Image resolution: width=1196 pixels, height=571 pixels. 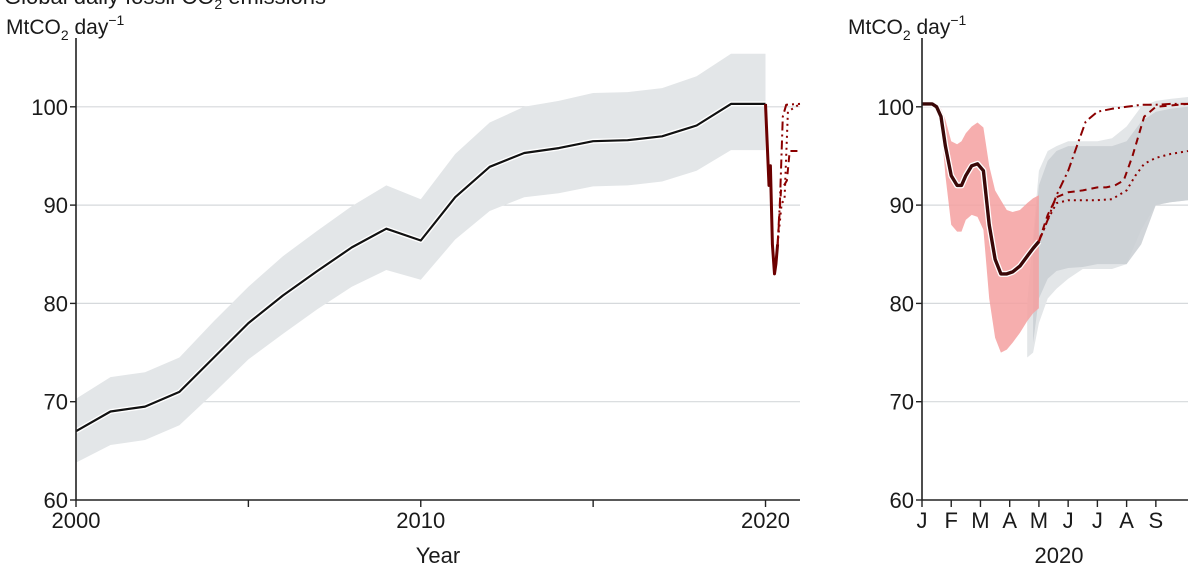 What do you see at coordinates (1156, 520) in the screenshot?
I see `x-tick-label: S` at bounding box center [1156, 520].